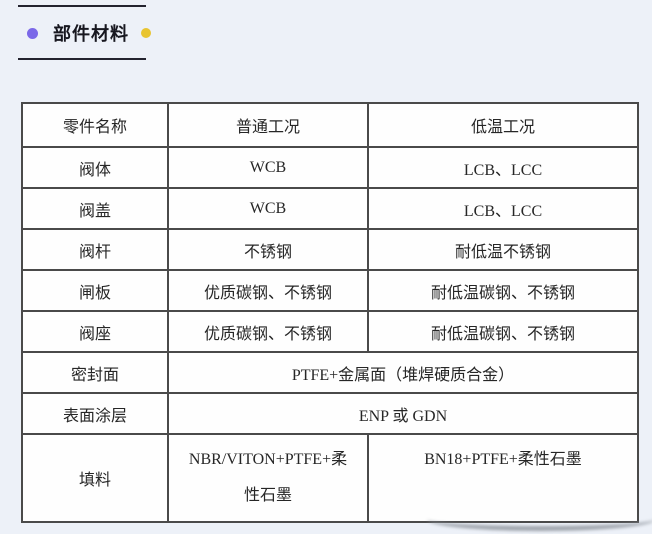 The width and height of the screenshot is (652, 534). I want to click on table-row: 阀座 优质碳钢、不锈钢 耐低温碳钢、不锈钢, so click(330, 331).